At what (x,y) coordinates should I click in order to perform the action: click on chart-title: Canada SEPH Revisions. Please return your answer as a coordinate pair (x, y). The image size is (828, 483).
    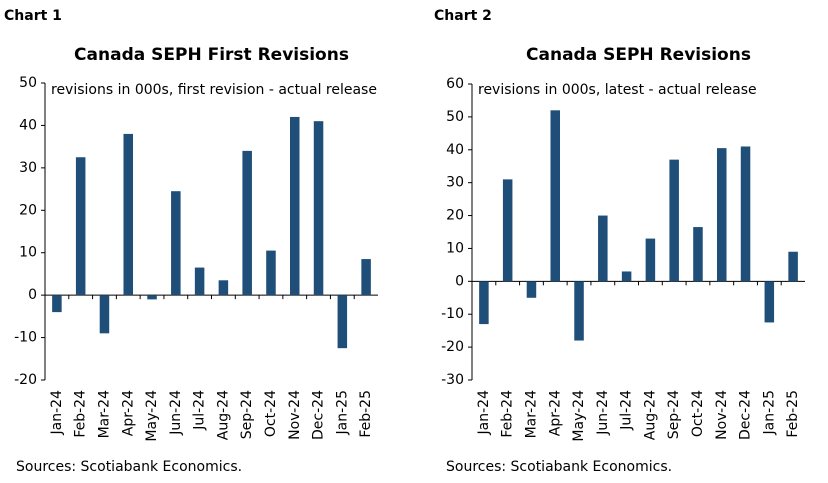
    Looking at the image, I should click on (638, 55).